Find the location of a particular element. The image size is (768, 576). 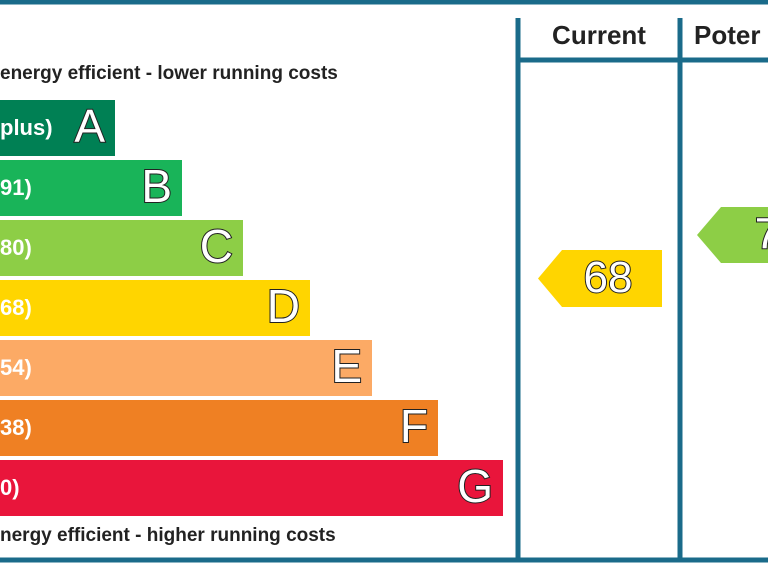

band-label: 54) is located at coordinates (16, 367).